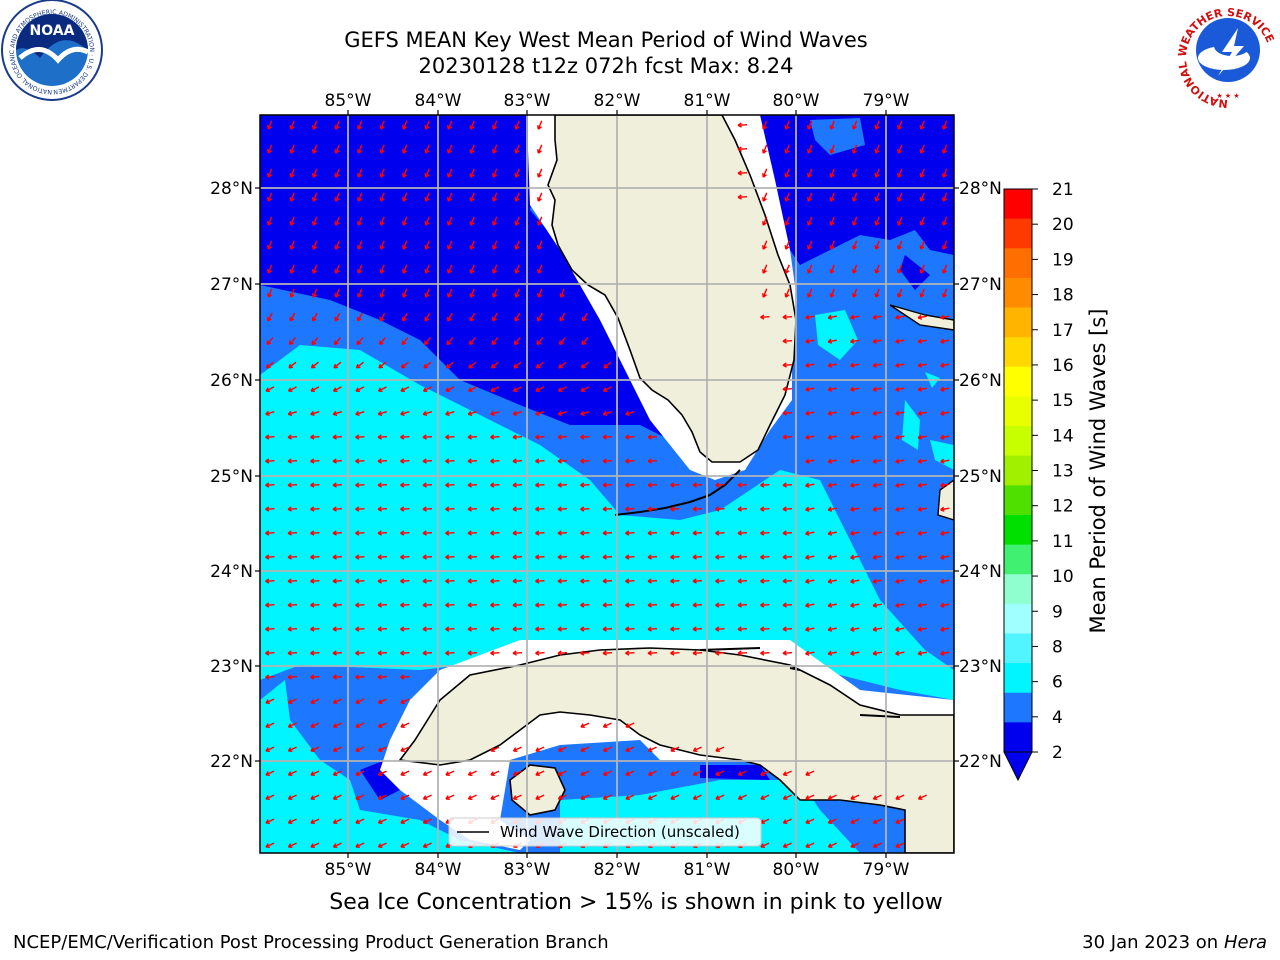 The height and width of the screenshot is (960, 1280). I want to click on lat-label: 27°N, so click(231, 285).